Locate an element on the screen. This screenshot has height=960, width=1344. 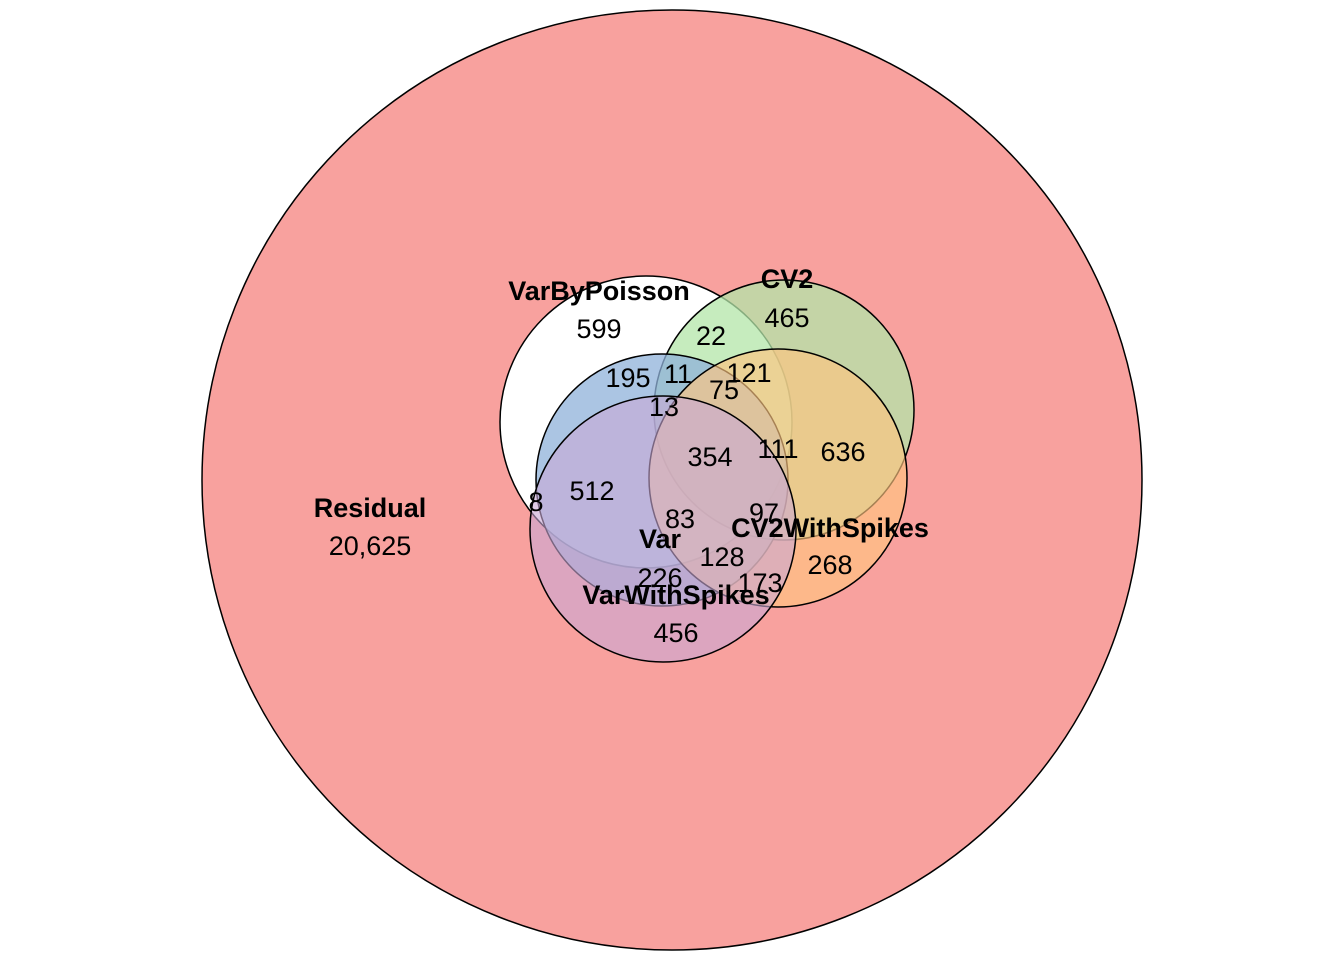
intersection-count: 195 is located at coordinates (627, 378).